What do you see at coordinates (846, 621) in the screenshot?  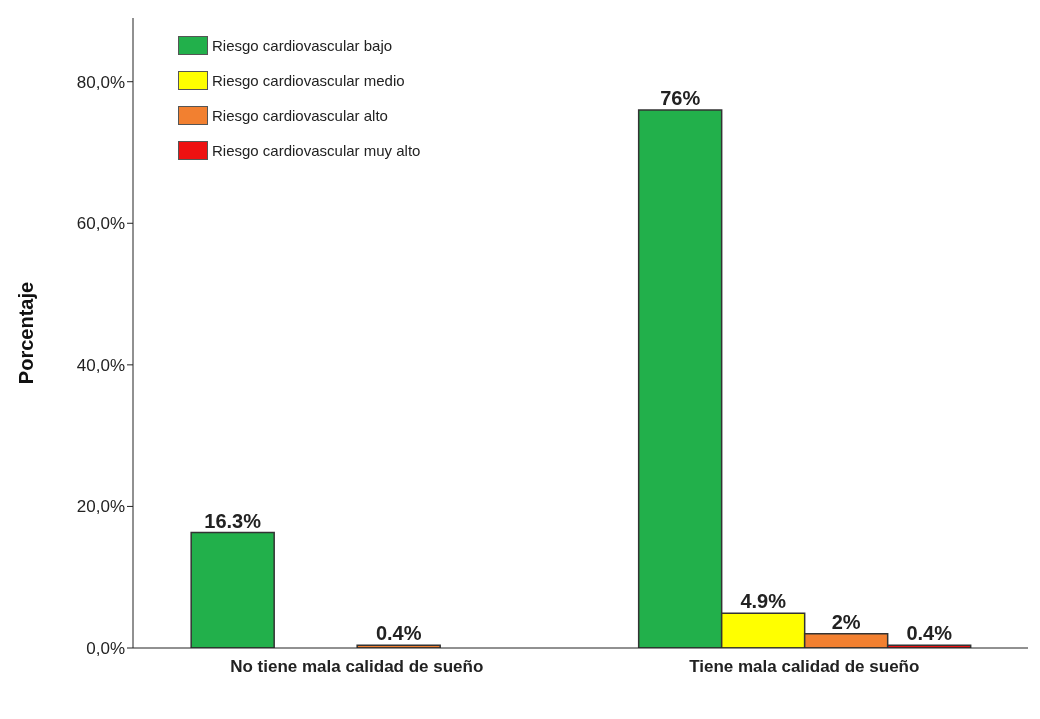 I see `data-label: 2%` at bounding box center [846, 621].